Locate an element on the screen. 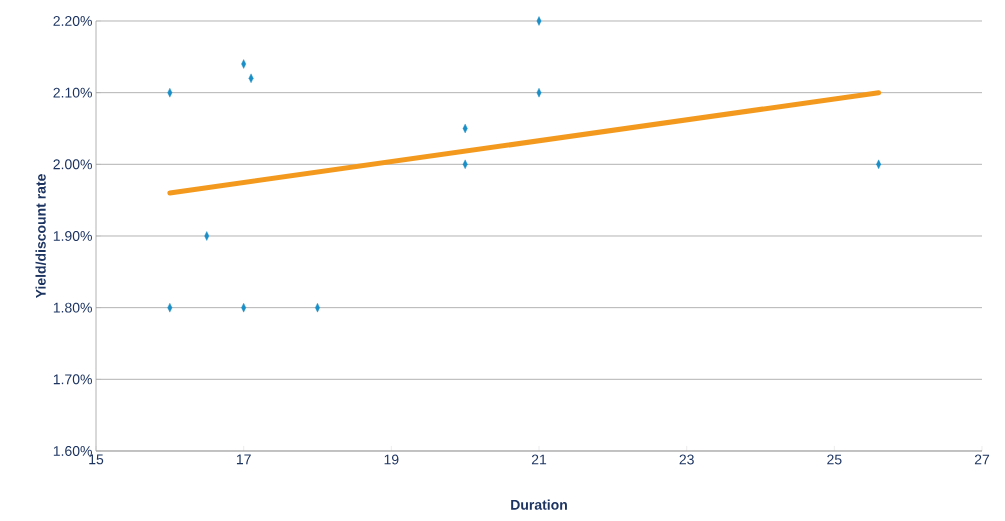  x-tick-label: 21 is located at coordinates (539, 459).